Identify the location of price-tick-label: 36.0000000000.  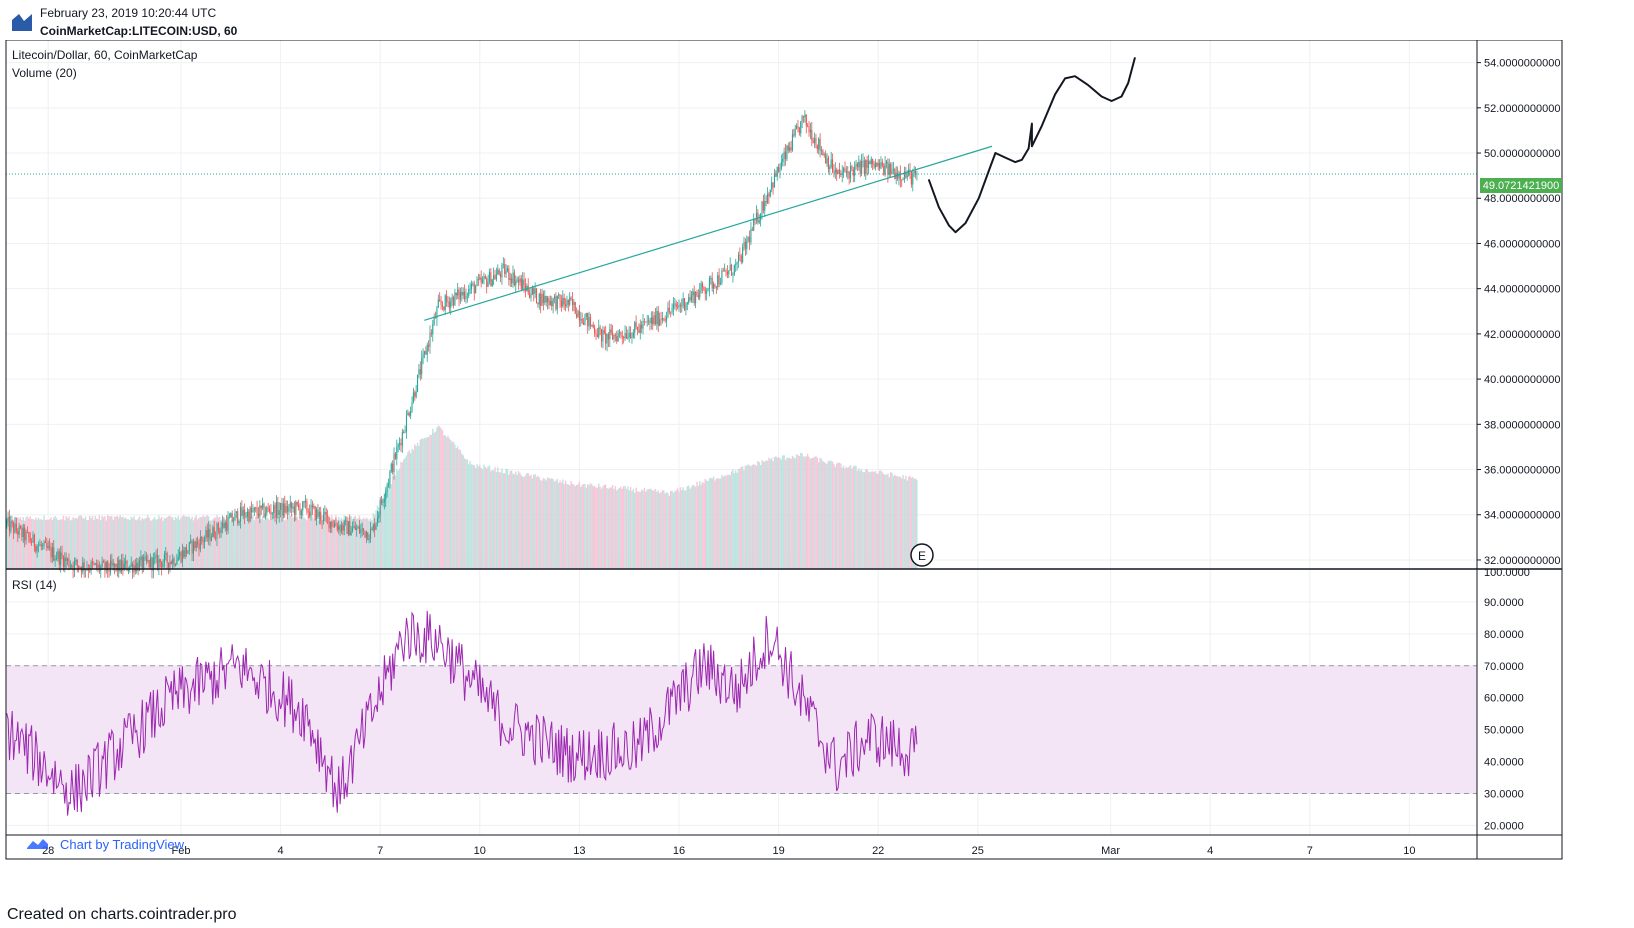
(1522, 471).